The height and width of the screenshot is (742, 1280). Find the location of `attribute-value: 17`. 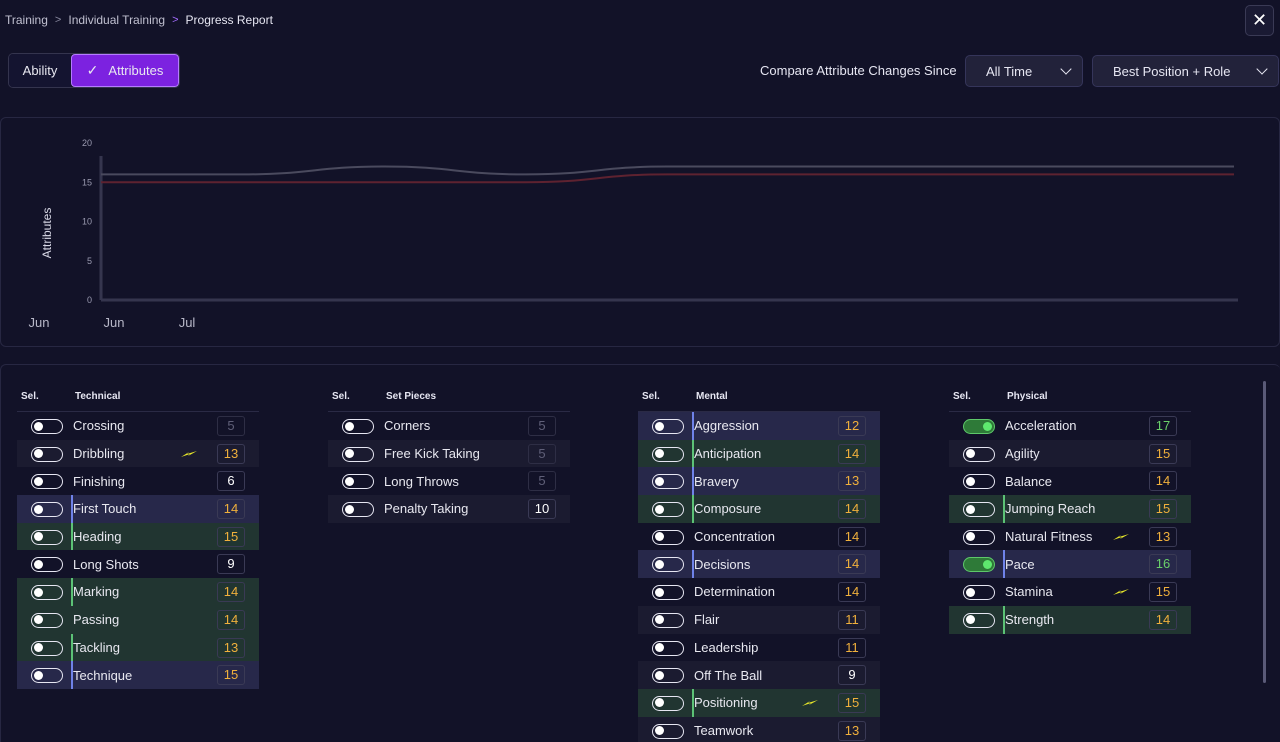

attribute-value: 17 is located at coordinates (1163, 426).